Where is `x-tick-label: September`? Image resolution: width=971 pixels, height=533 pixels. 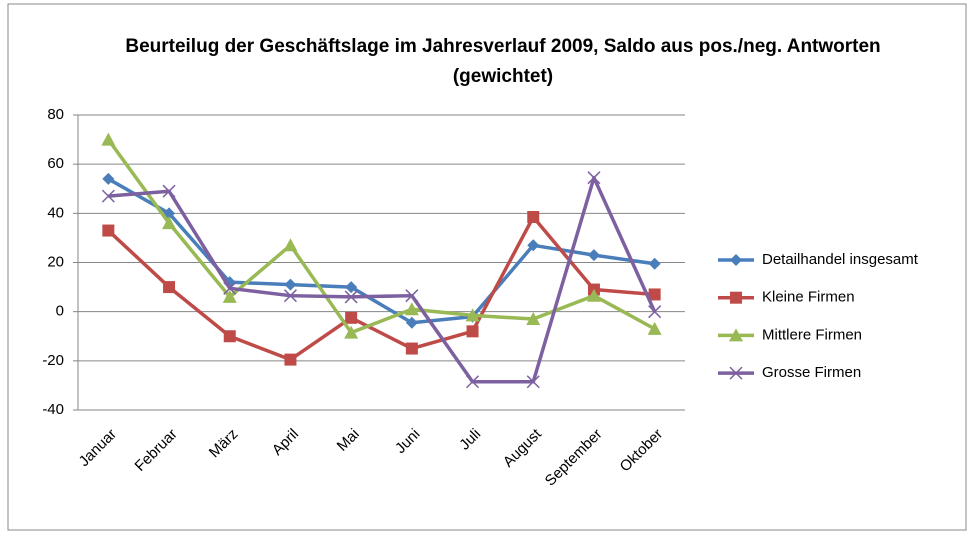
x-tick-label: September is located at coordinates (574, 458).